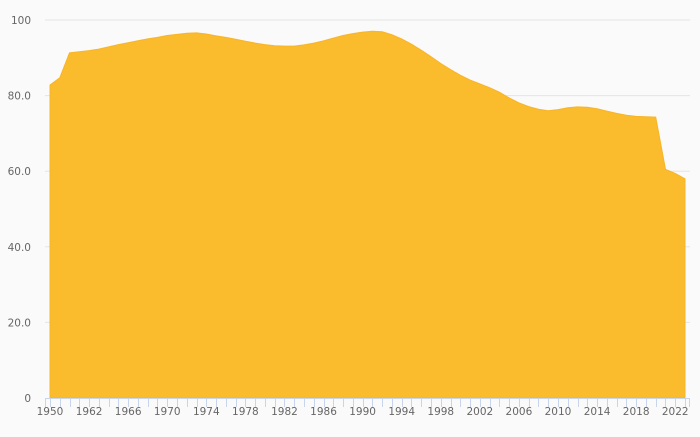 Image resolution: width=700 pixels, height=437 pixels. I want to click on y-tick-label: 20.0, so click(19, 323).